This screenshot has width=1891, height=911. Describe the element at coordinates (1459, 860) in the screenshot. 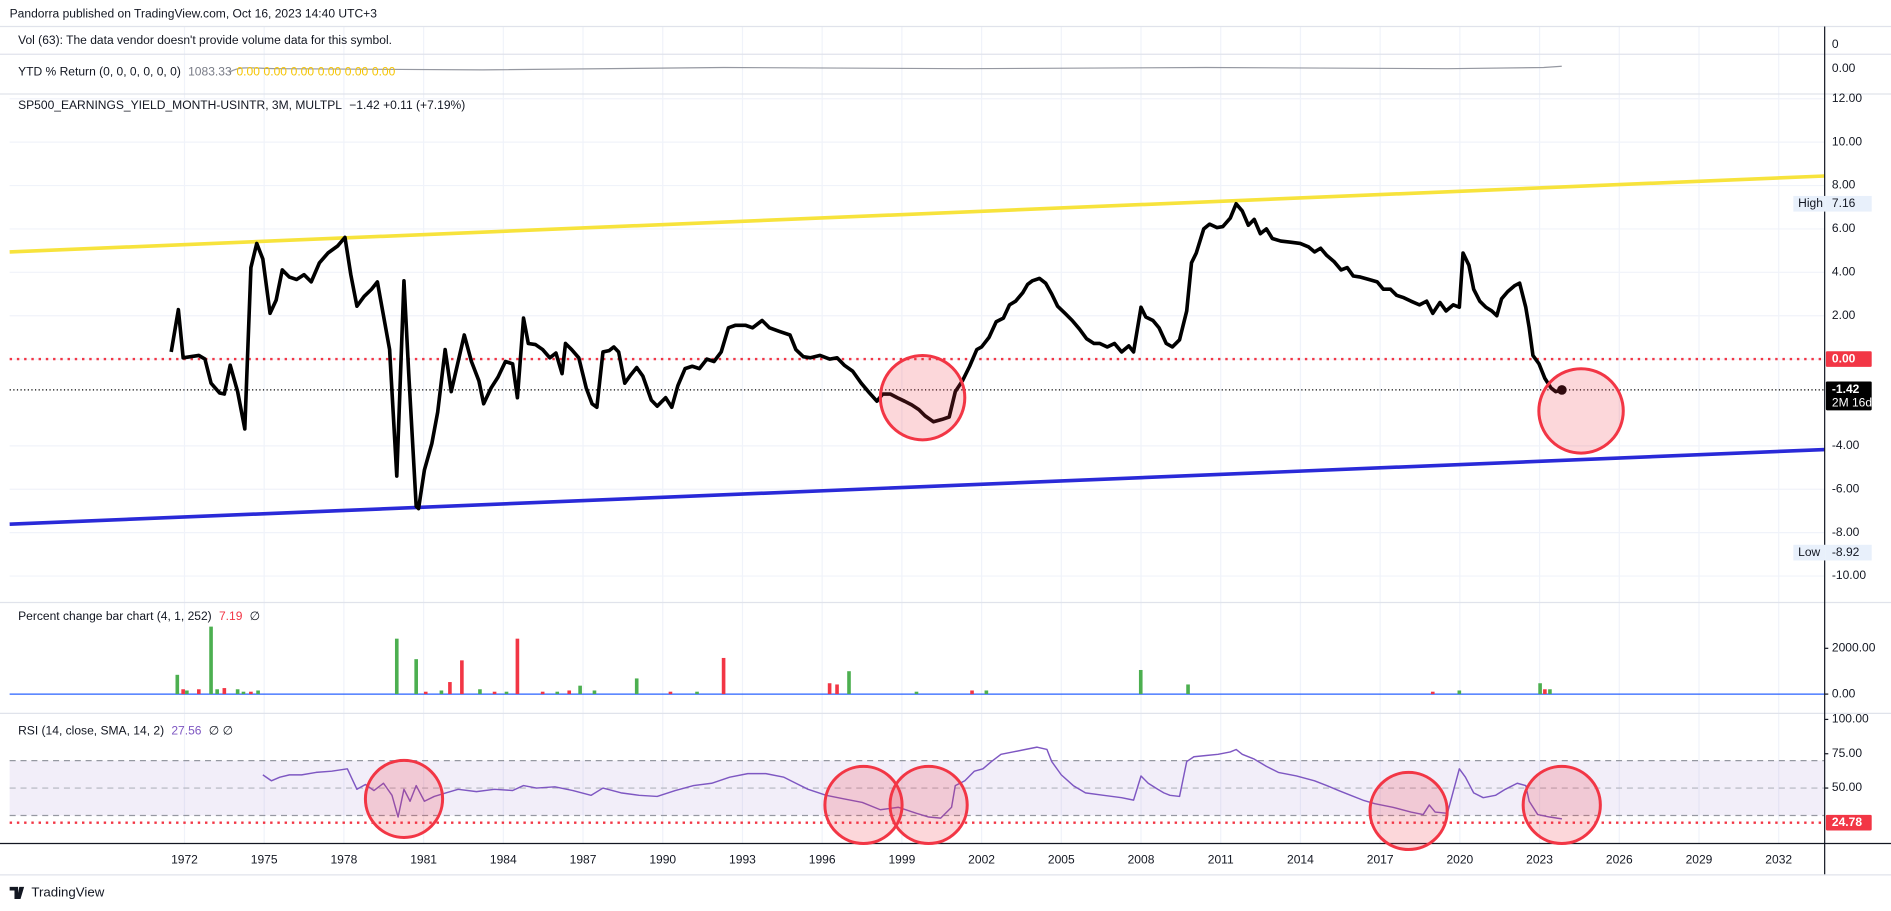

I see `x-tick-label: 2020` at that location.